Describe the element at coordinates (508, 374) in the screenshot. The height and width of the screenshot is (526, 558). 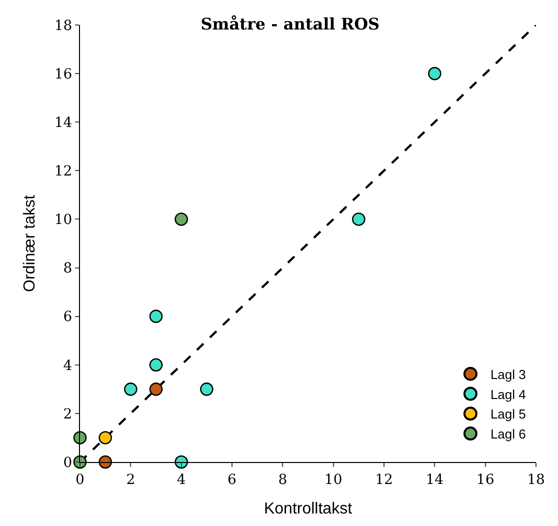
I see `legend-label: Lagl 3` at that location.